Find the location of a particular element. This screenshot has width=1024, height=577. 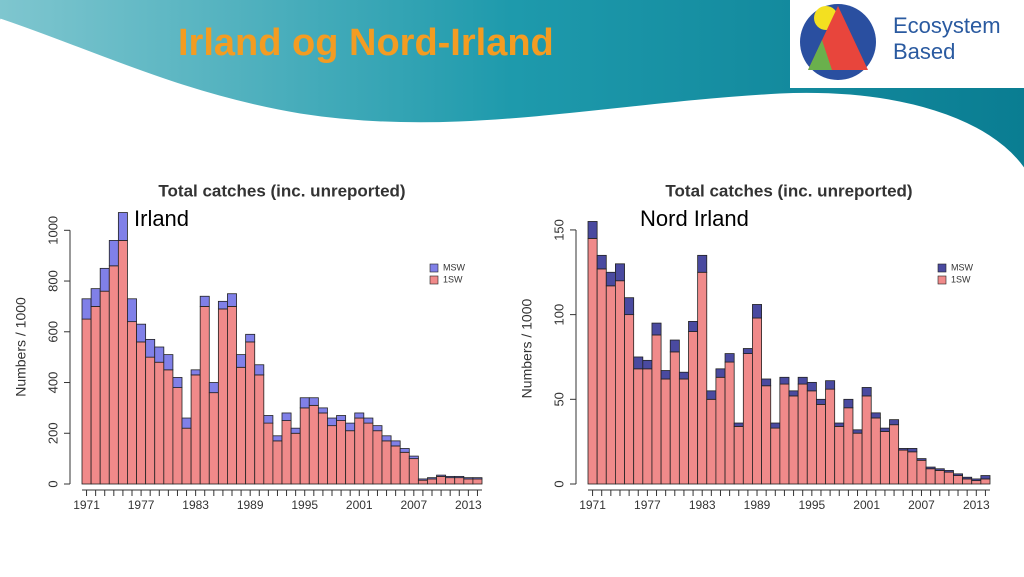

y-tick-label: 50 is located at coordinates (558, 399).